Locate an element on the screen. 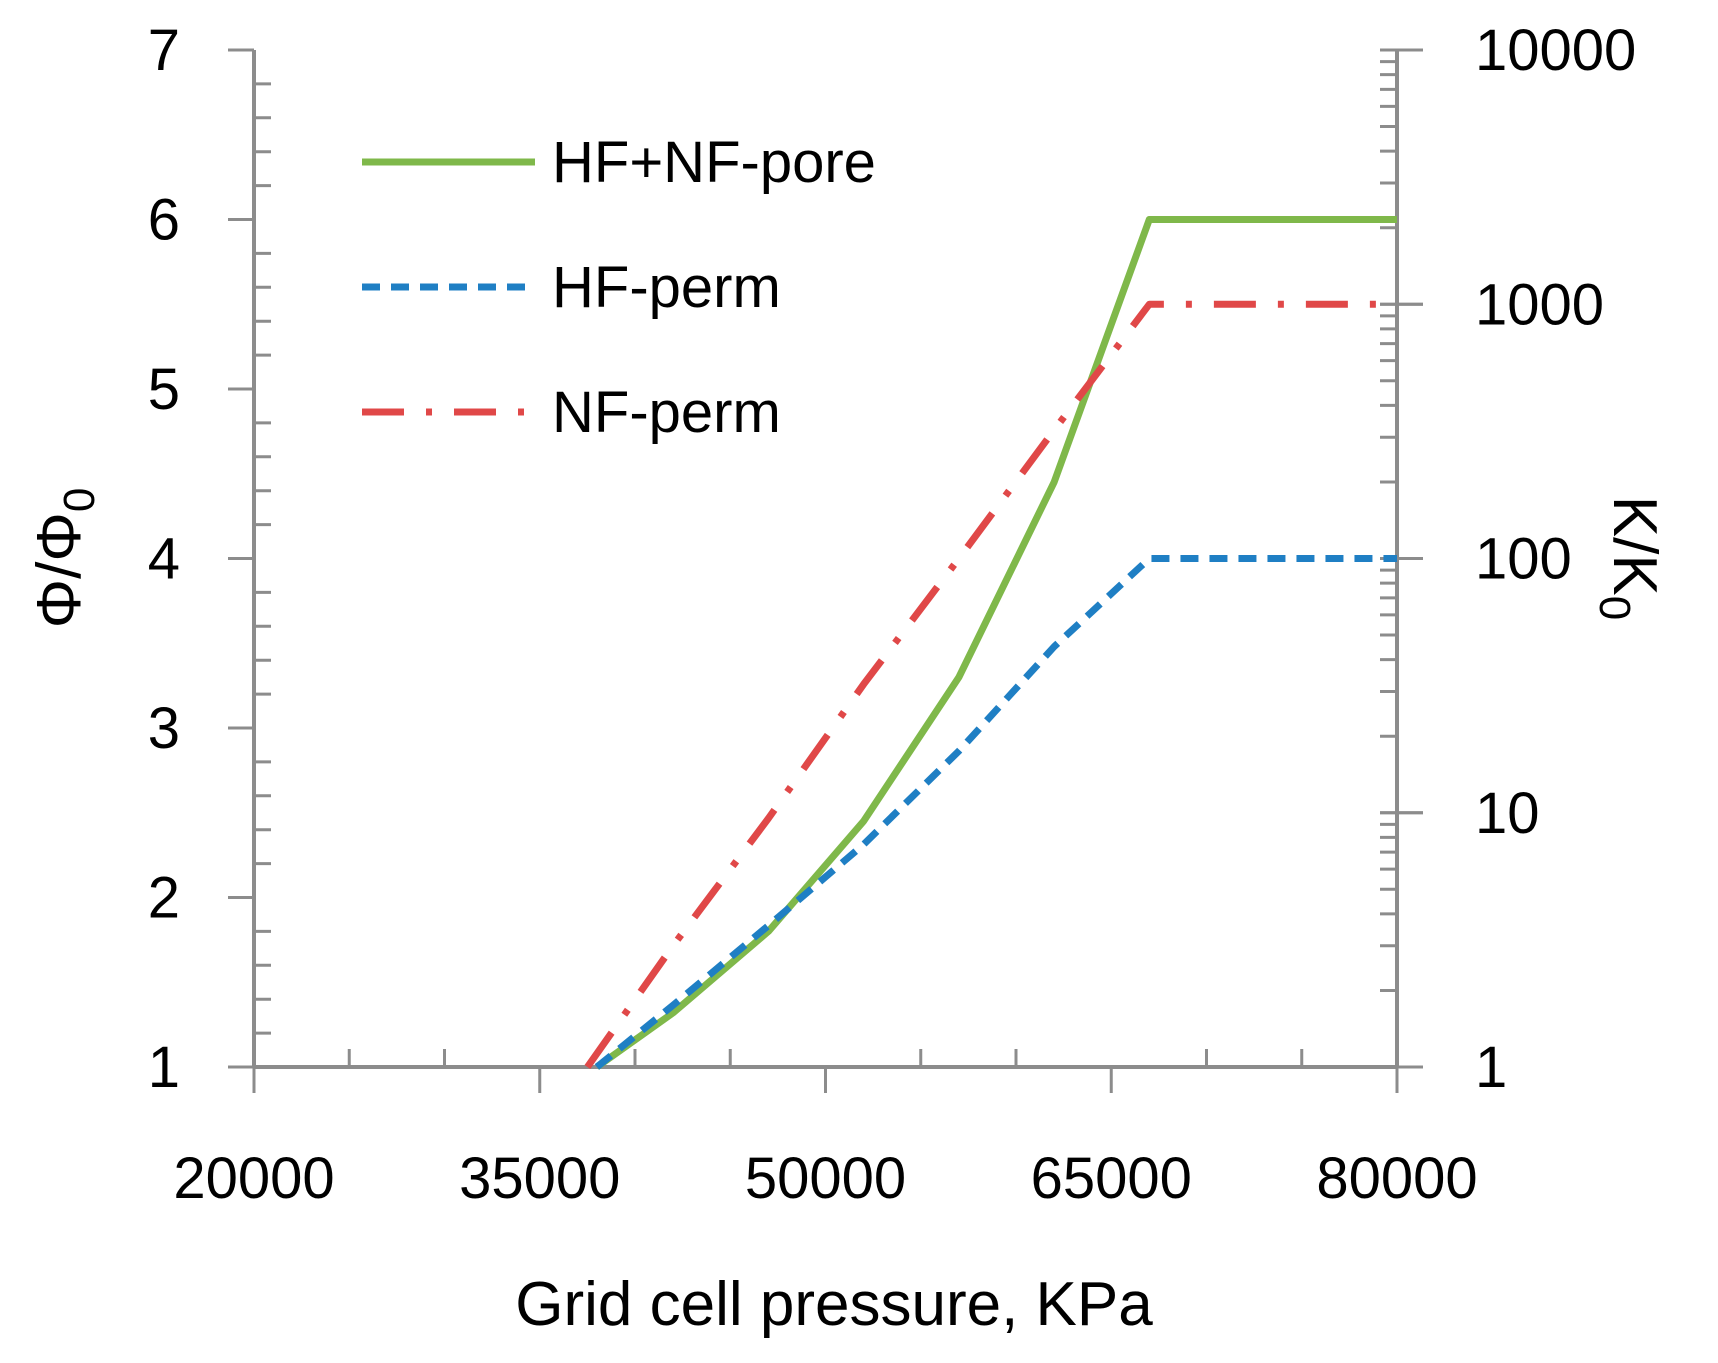 This screenshot has height=1363, width=1718. x-tick-label: 65000 is located at coordinates (1111, 1178).